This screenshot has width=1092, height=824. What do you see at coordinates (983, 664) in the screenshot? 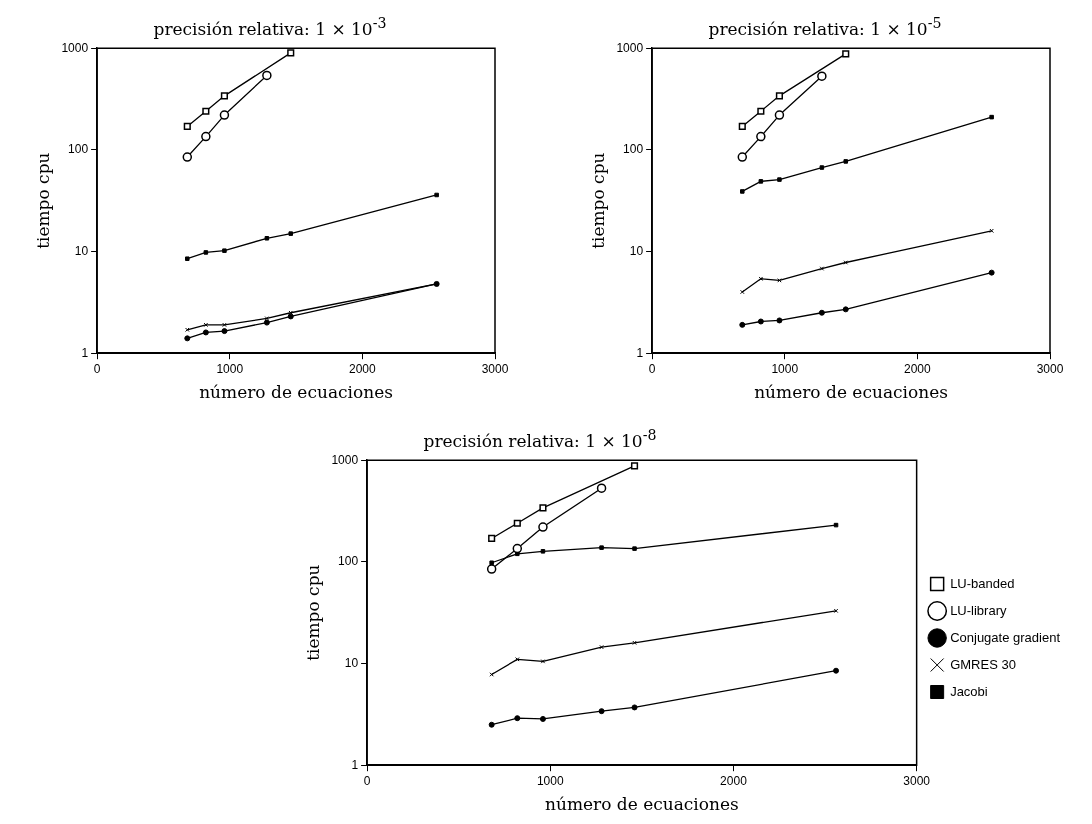
I see `legend-label: GMRES 30` at bounding box center [983, 664].